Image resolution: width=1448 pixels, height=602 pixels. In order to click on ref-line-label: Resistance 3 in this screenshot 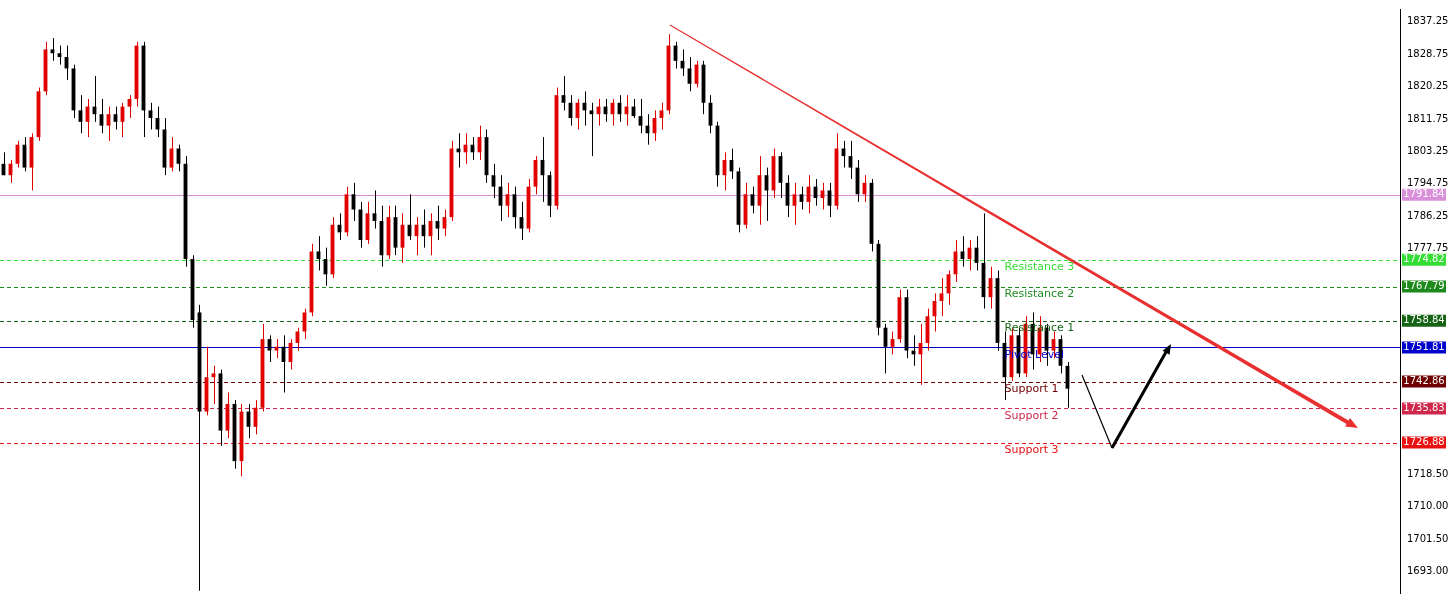, I will do `click(1039, 267)`.